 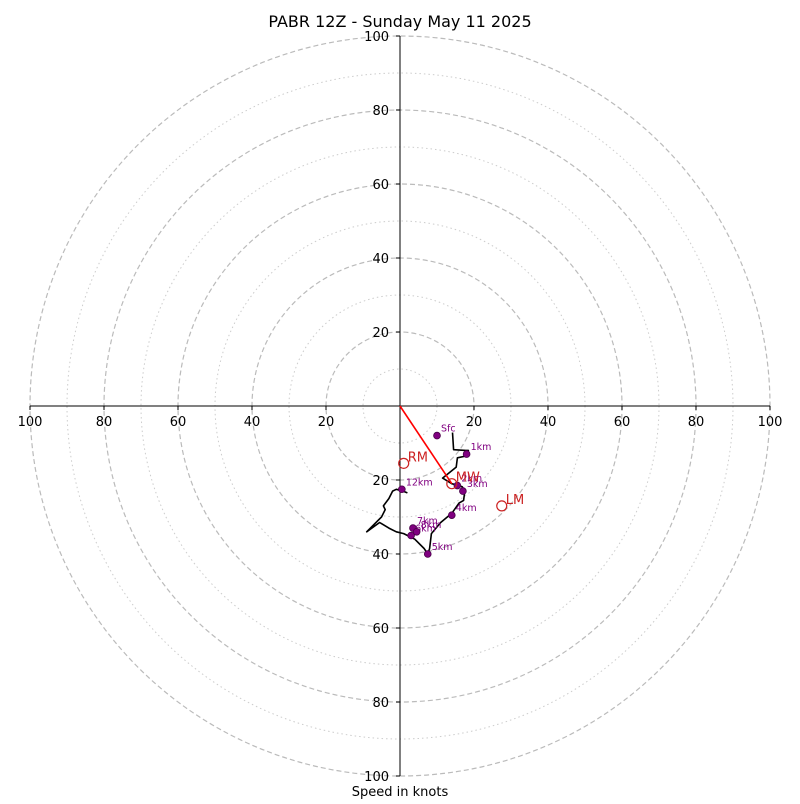 I want to click on storm-motion-group: RM MW LM, so click(x=461, y=481).